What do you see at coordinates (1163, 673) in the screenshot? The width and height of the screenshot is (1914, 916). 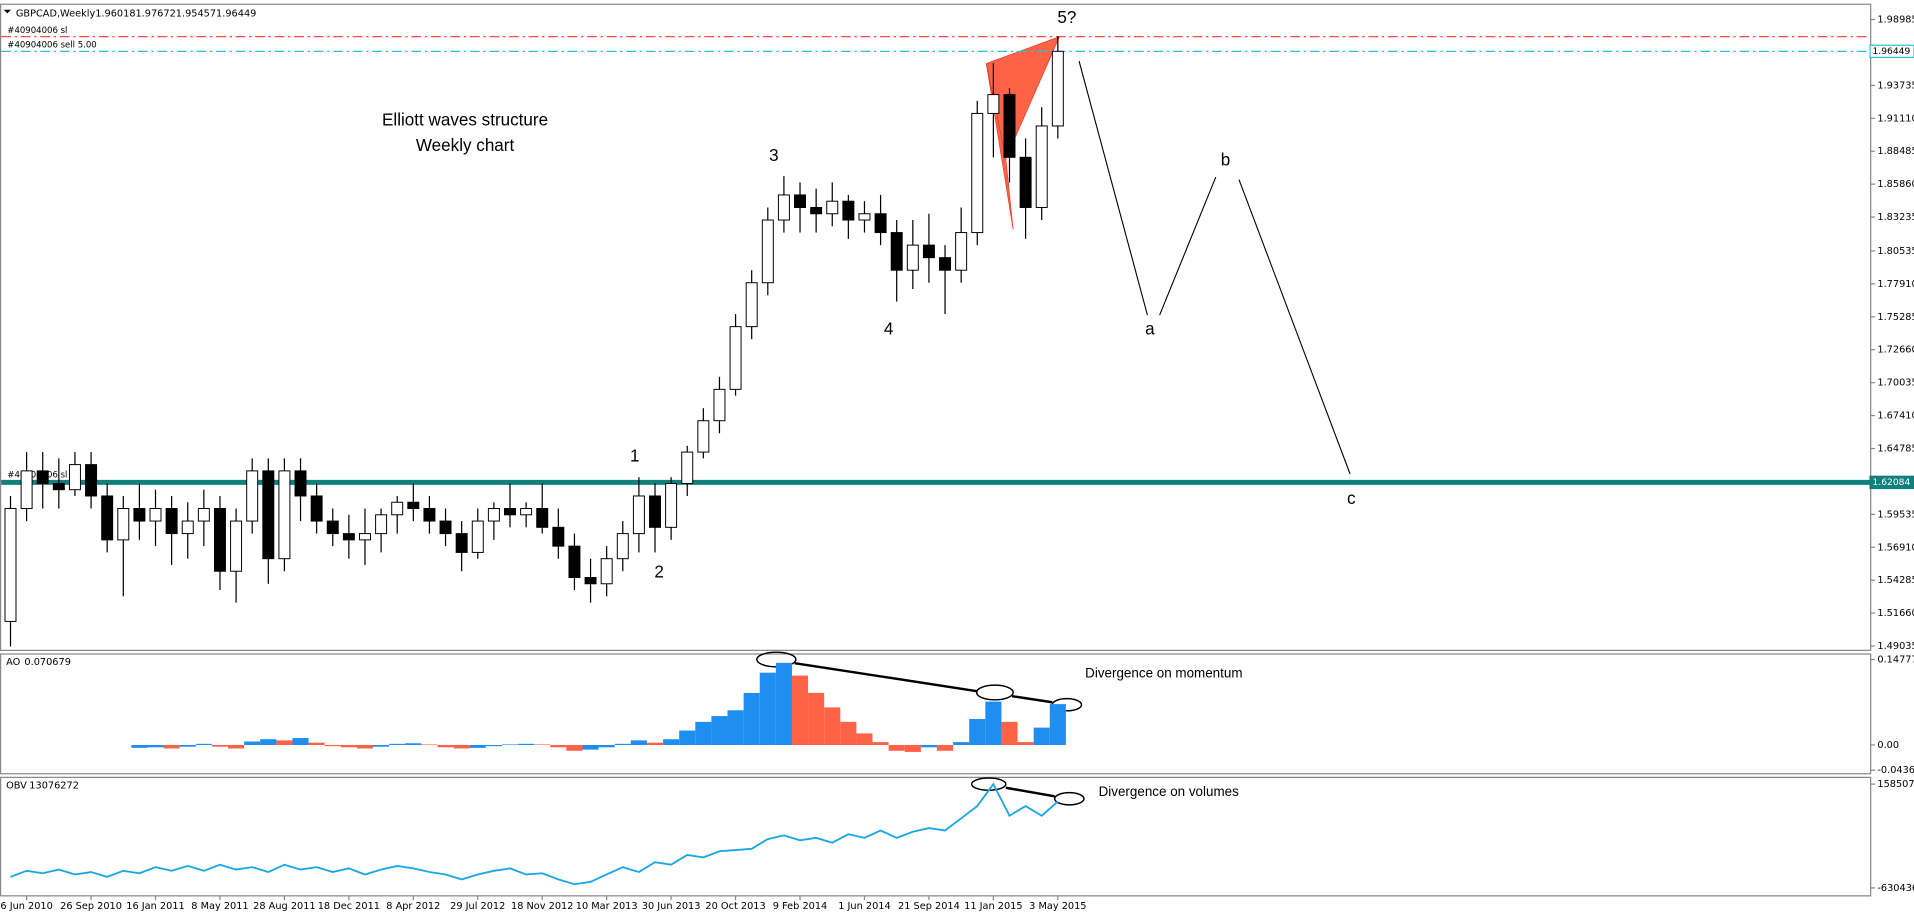 I see `annotation: Divergence on momentum` at bounding box center [1163, 673].